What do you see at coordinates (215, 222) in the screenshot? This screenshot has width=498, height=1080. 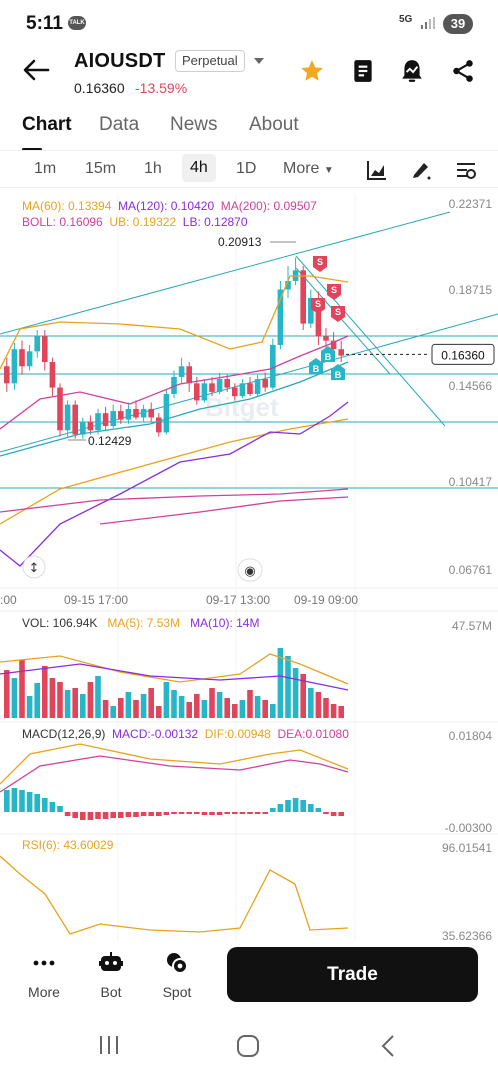 I see `boll-lb-label: LB: 0.12870` at bounding box center [215, 222].